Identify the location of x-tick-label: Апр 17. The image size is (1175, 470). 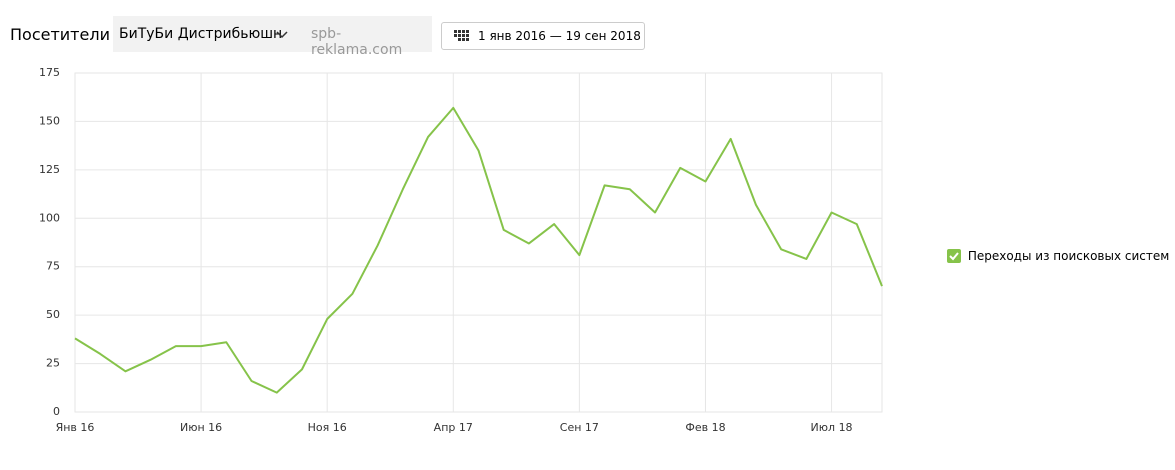
(453, 427).